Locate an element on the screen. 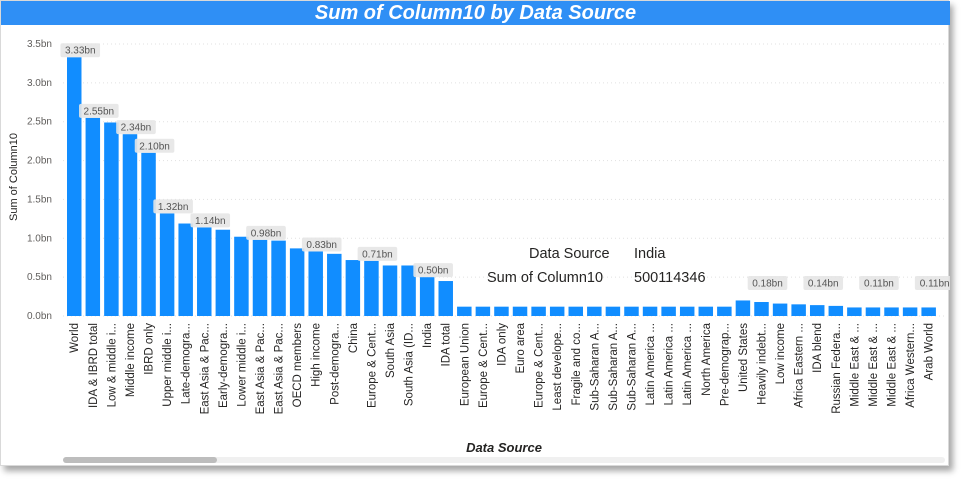 This screenshot has height=482, width=965. x-axis-title: Data Source is located at coordinates (504, 447).